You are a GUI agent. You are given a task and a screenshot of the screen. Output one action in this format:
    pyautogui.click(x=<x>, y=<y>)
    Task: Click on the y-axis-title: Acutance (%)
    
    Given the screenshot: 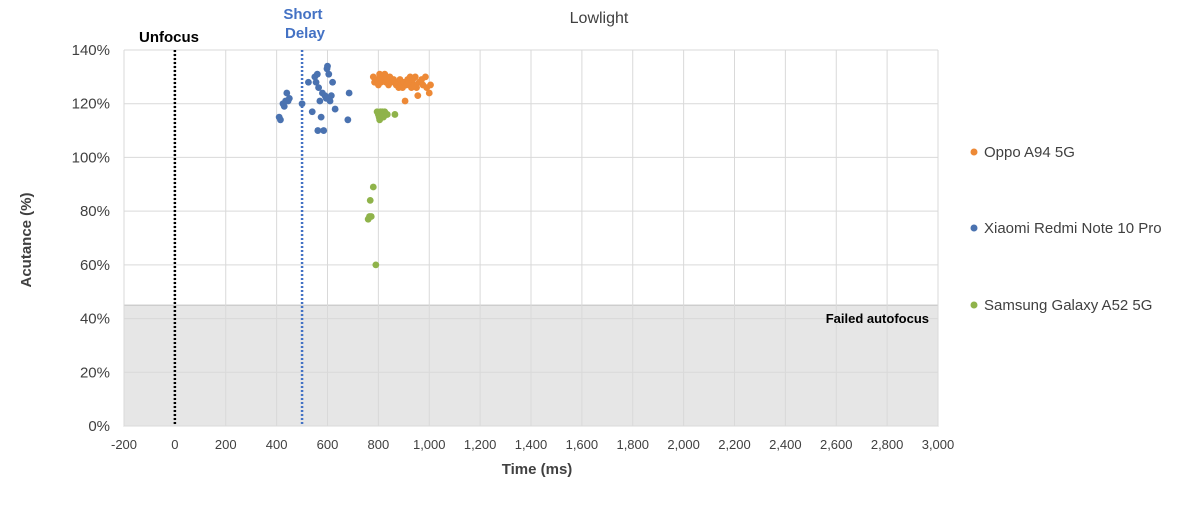 What is the action you would take?
    pyautogui.click(x=26, y=239)
    